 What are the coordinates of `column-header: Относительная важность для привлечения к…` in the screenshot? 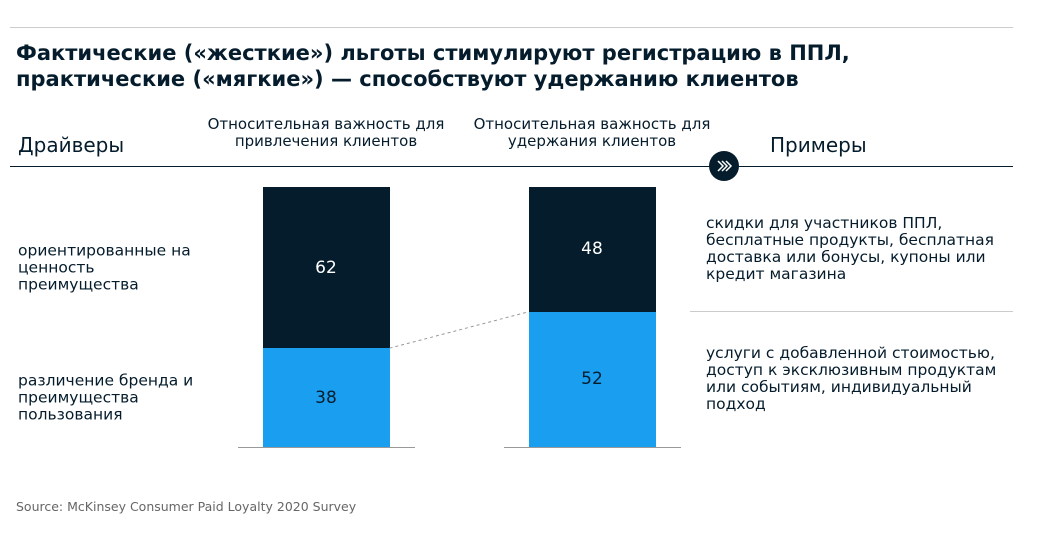 It's located at (326, 132).